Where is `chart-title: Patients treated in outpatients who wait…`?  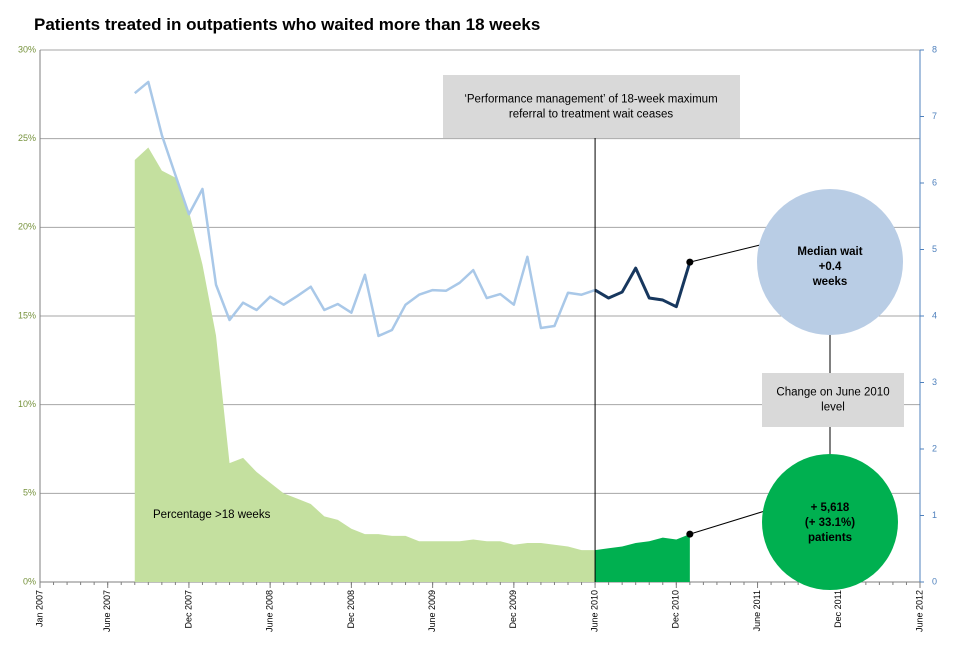
chart-title: Patients treated in outpatients who wait… is located at coordinates (287, 24).